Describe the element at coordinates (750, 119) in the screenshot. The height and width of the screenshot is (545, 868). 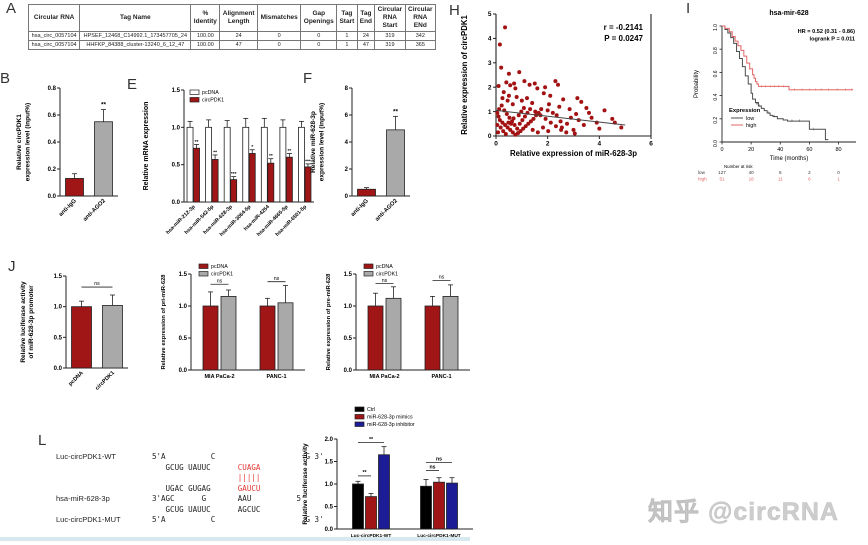
I see `svg-text: low` at that location.